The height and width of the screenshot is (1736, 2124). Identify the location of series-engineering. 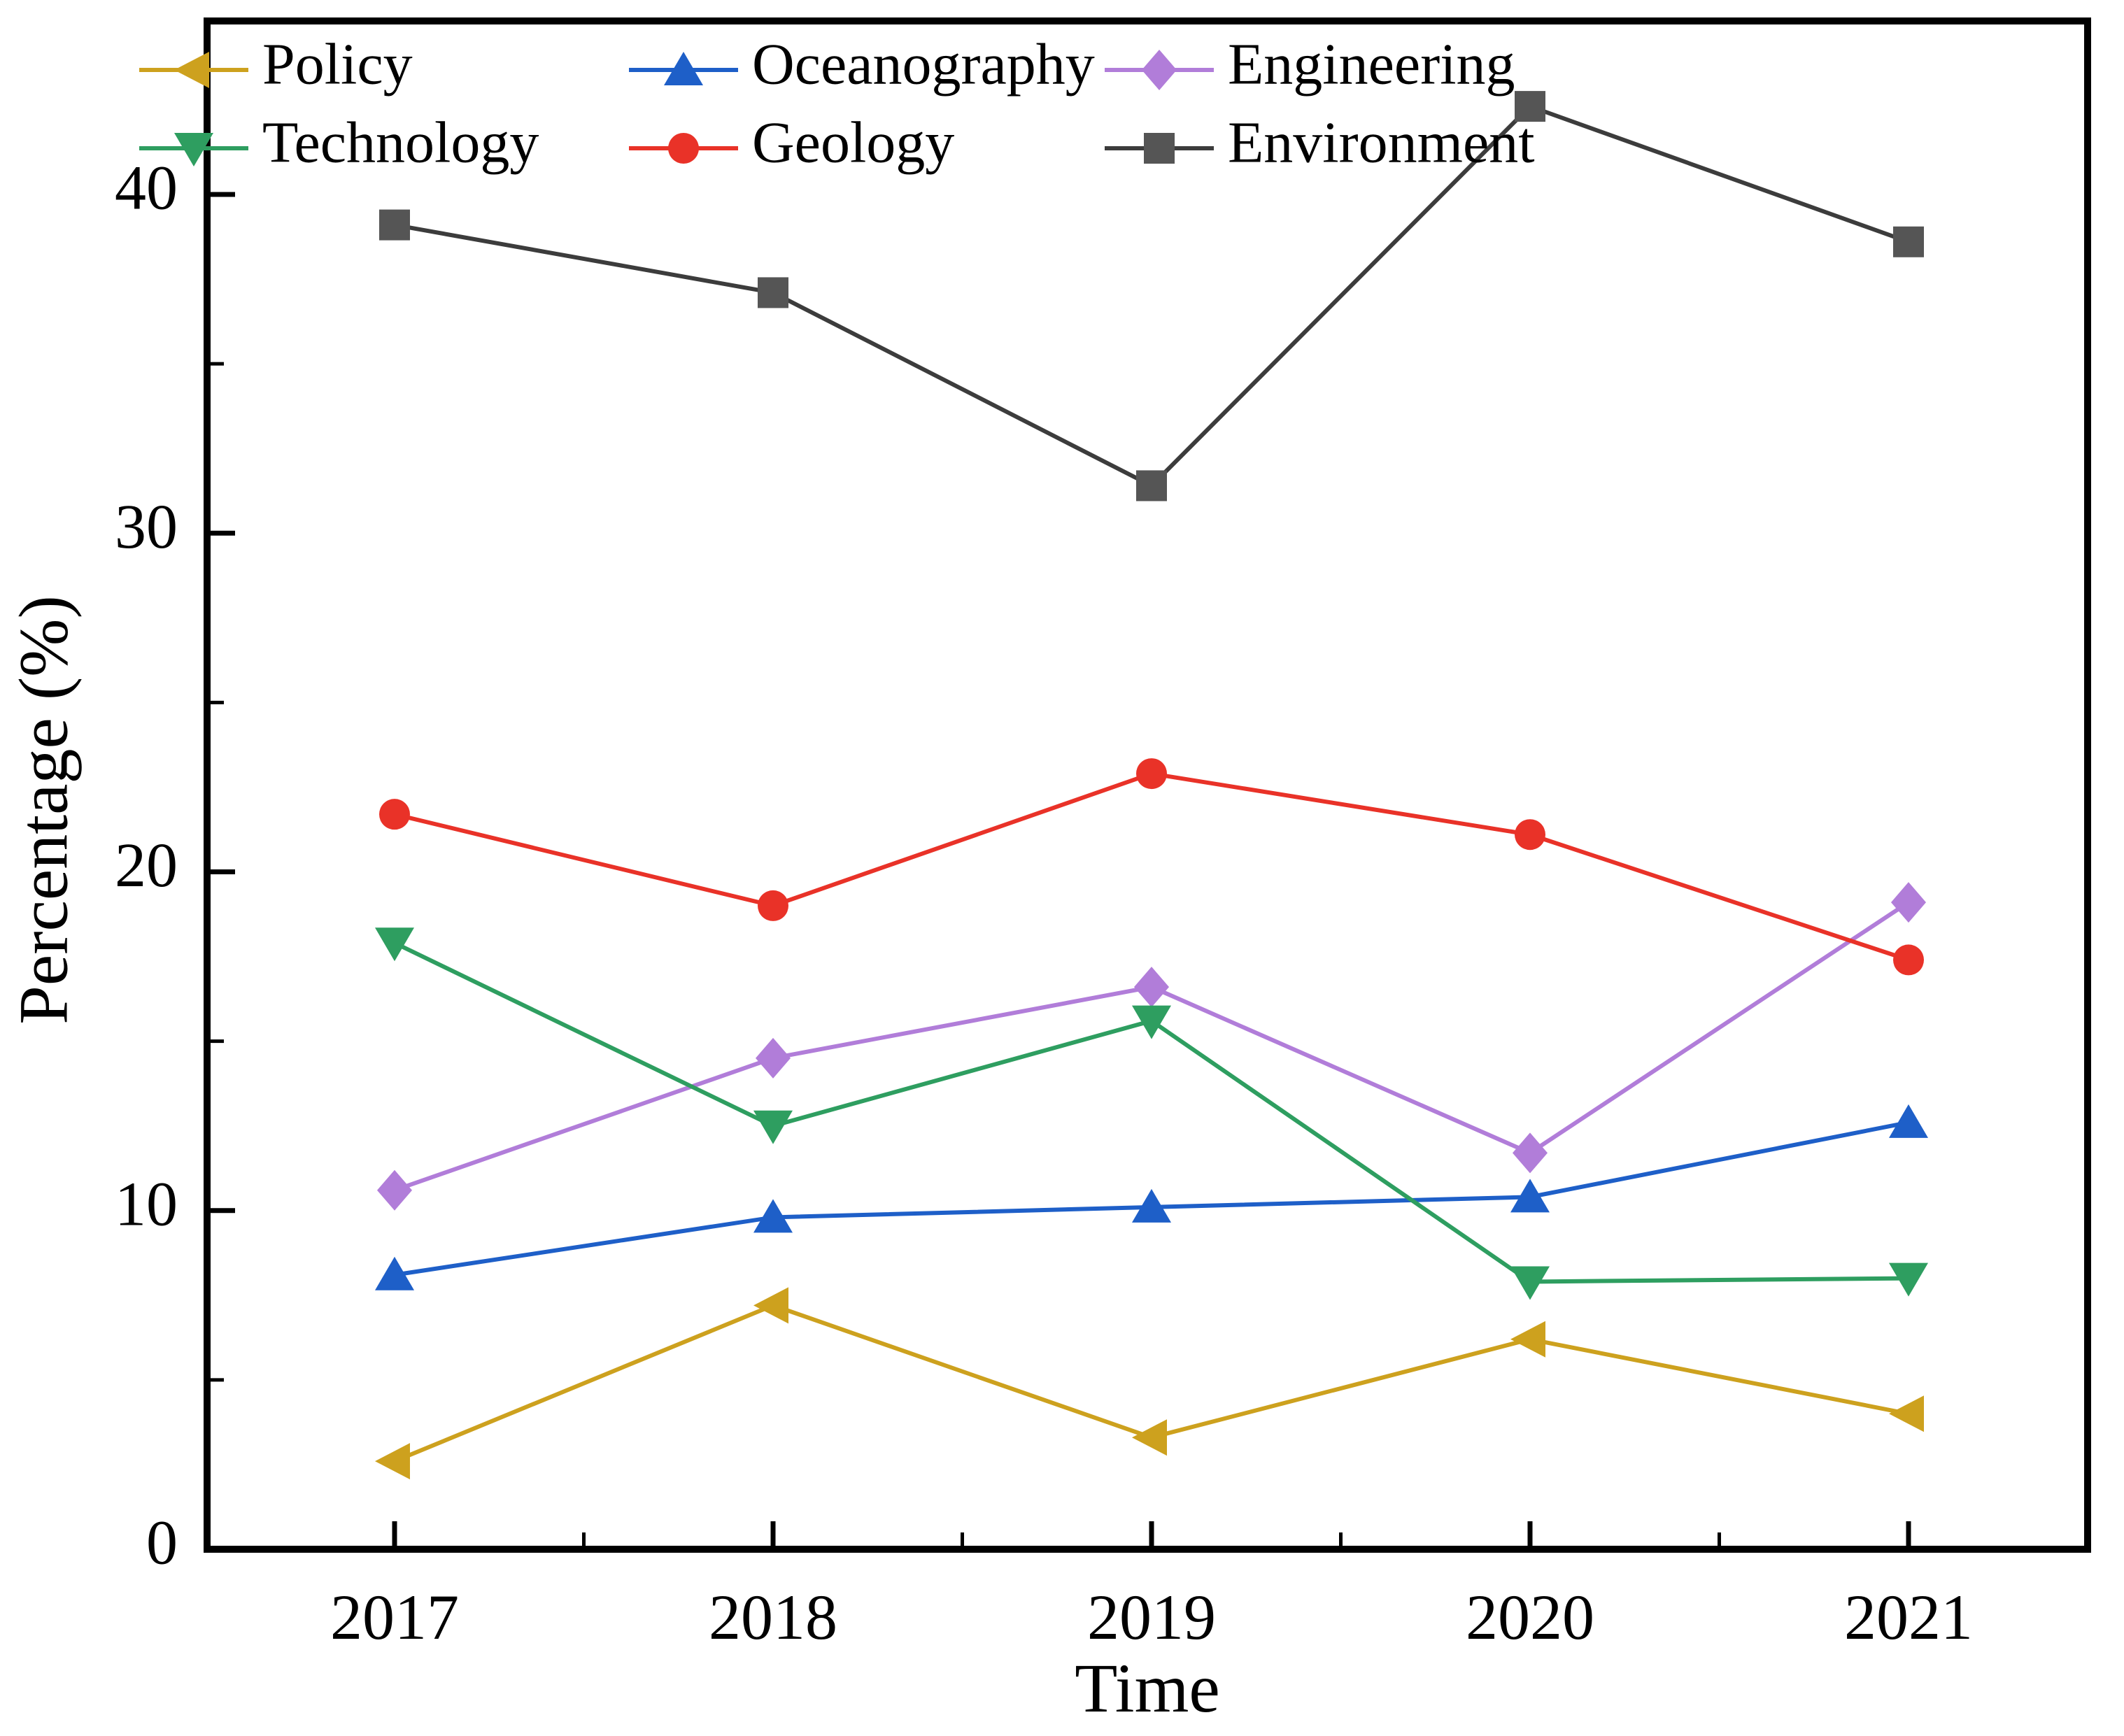
(1151, 1046).